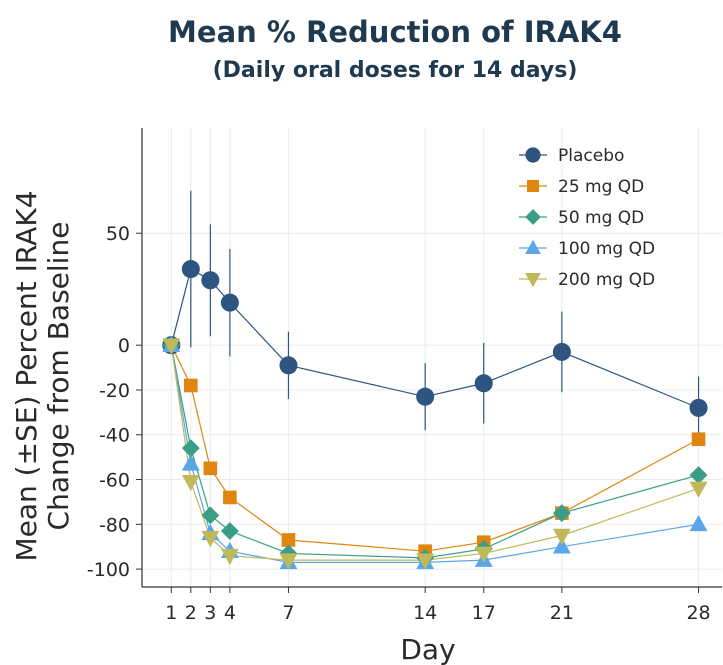  I want to click on chart-subtitle: (Daily oral doses for 14 days), so click(395, 70).